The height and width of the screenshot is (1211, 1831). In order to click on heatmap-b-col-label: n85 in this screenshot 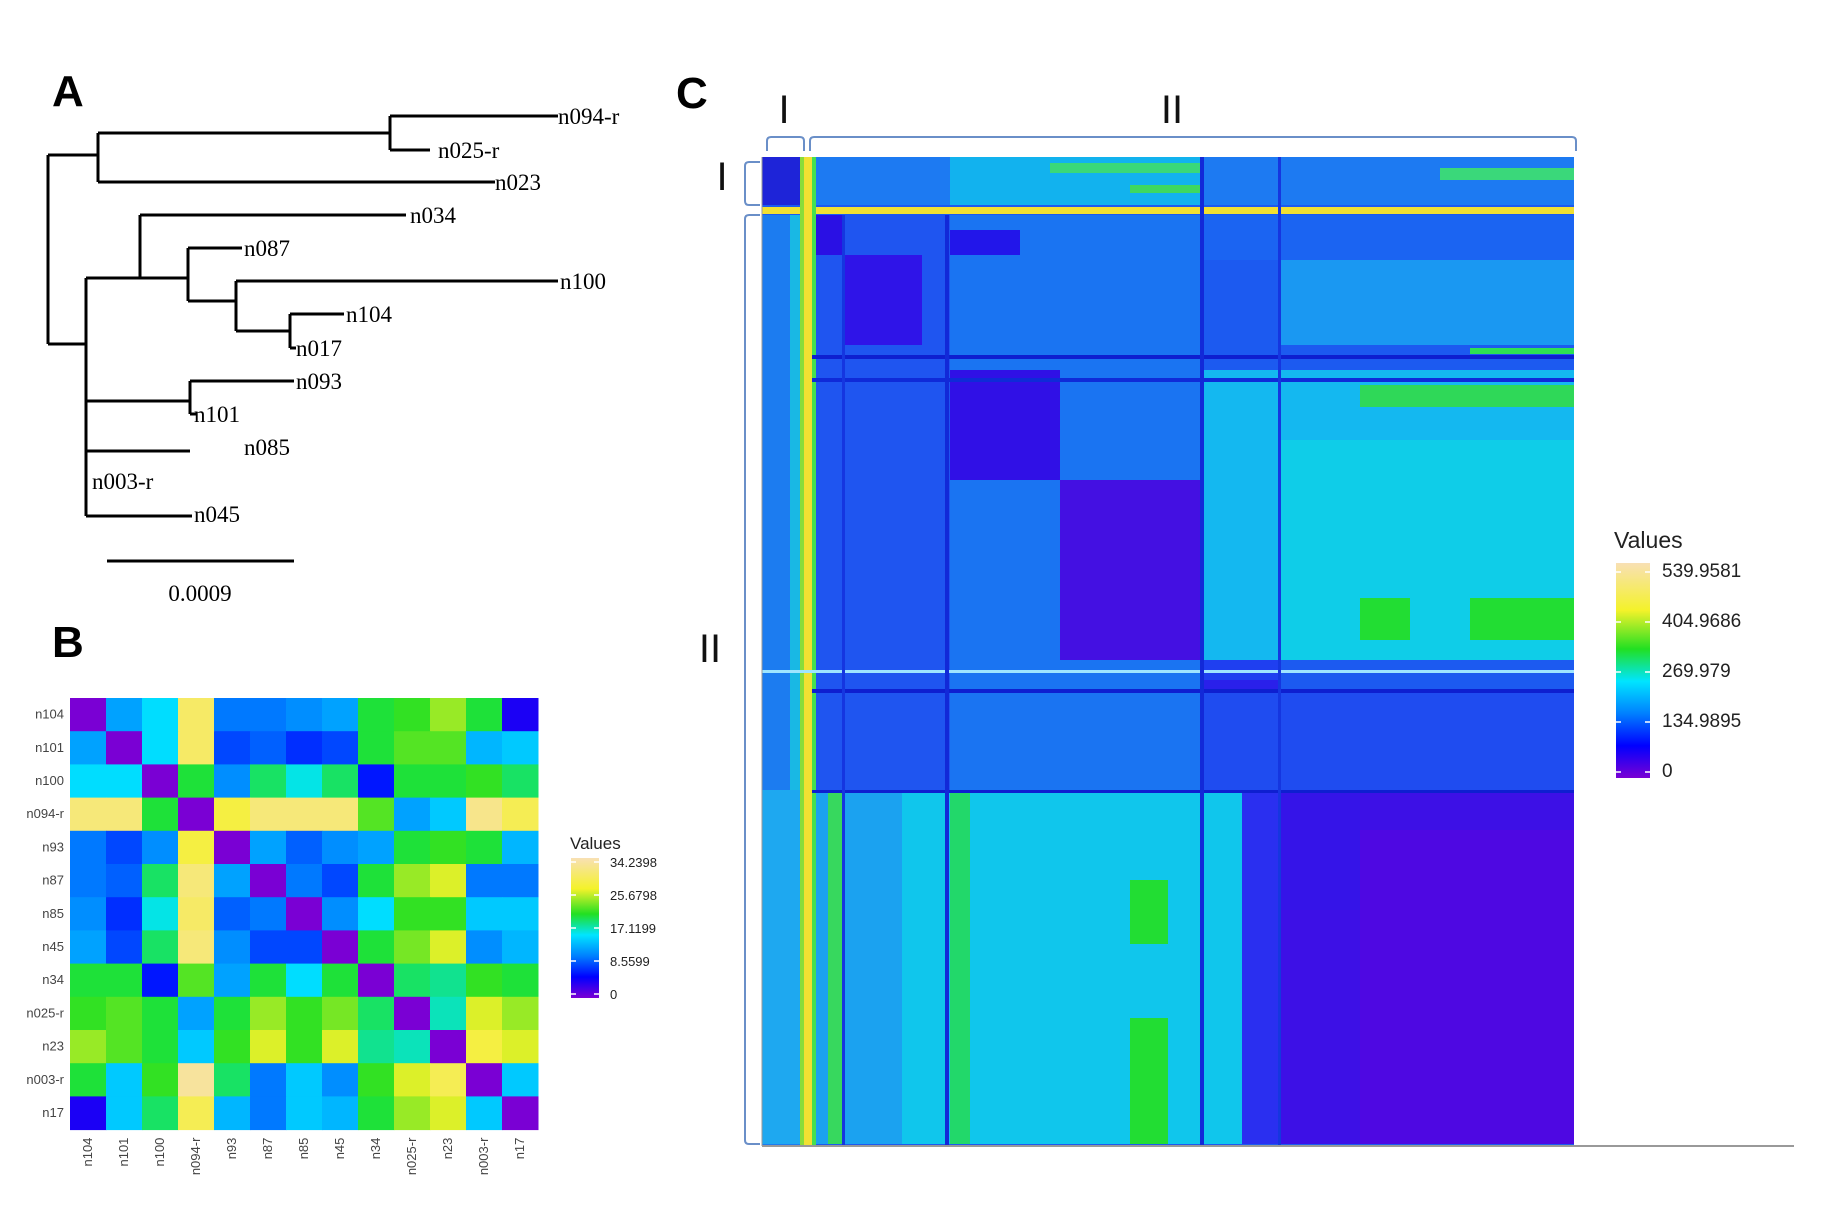, I will do `click(303, 1149)`.